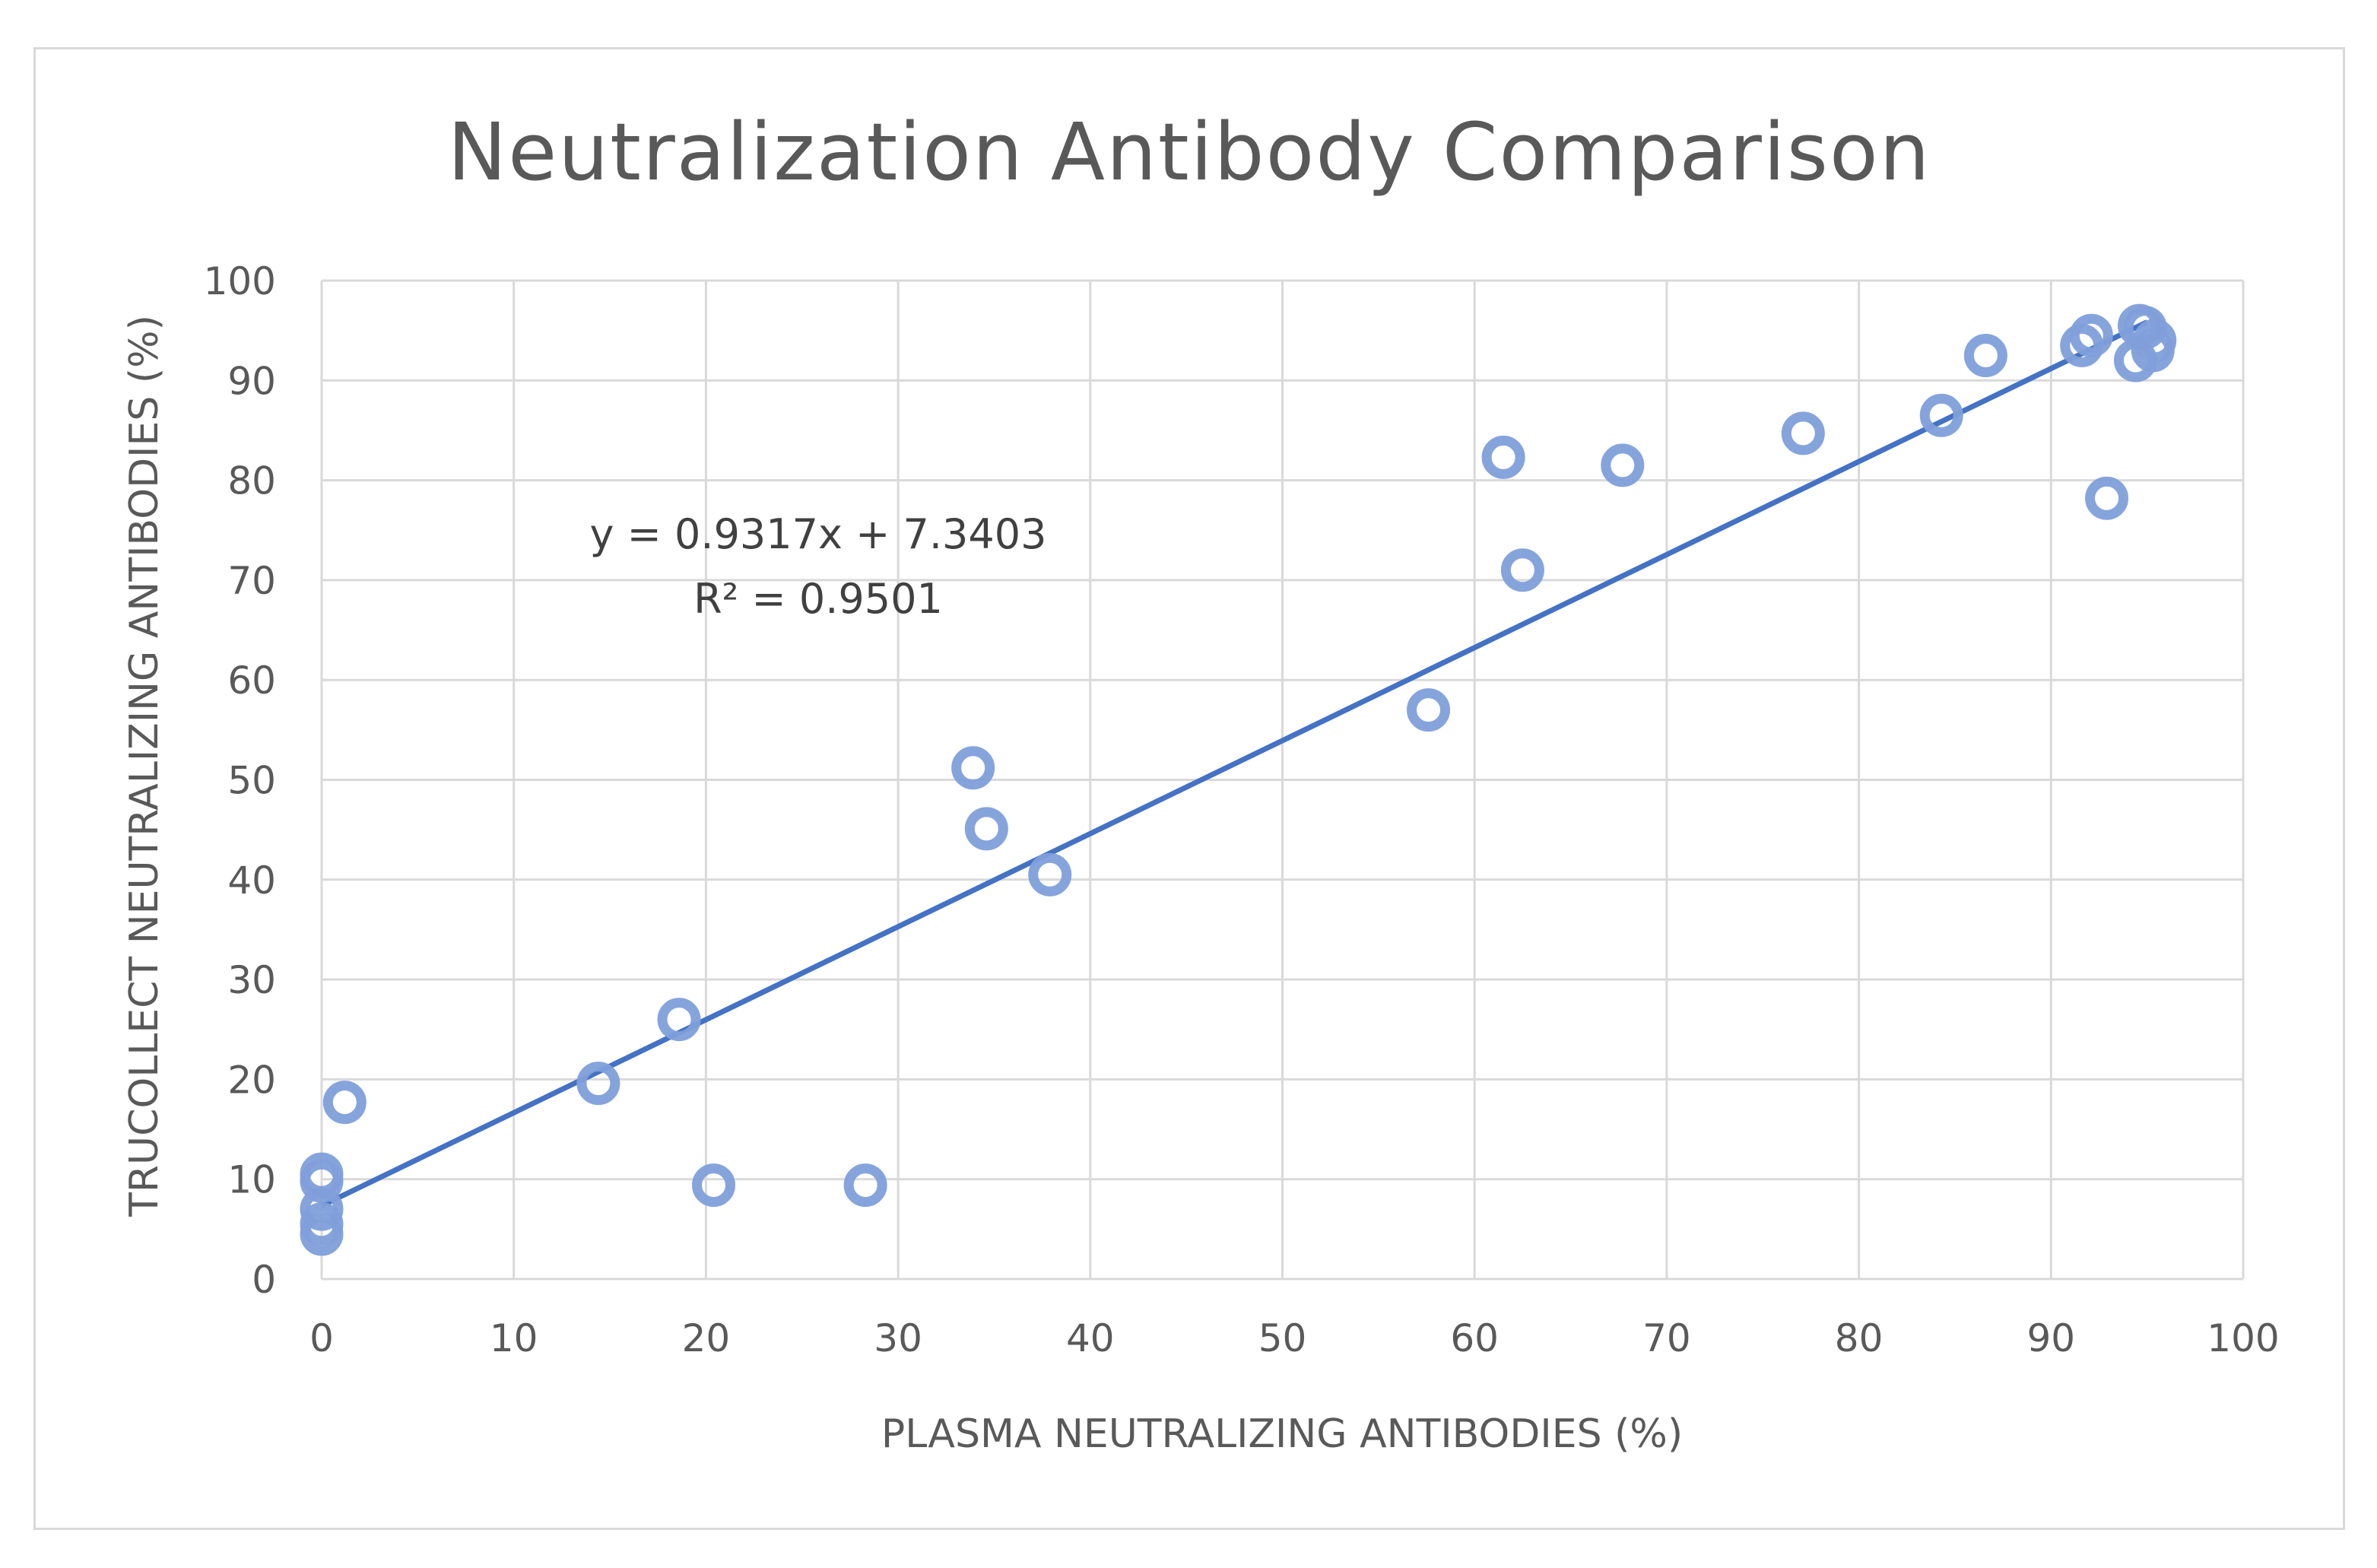 The width and height of the screenshot is (2377, 1568). I want to click on y-tick-label: 60, so click(251, 681).